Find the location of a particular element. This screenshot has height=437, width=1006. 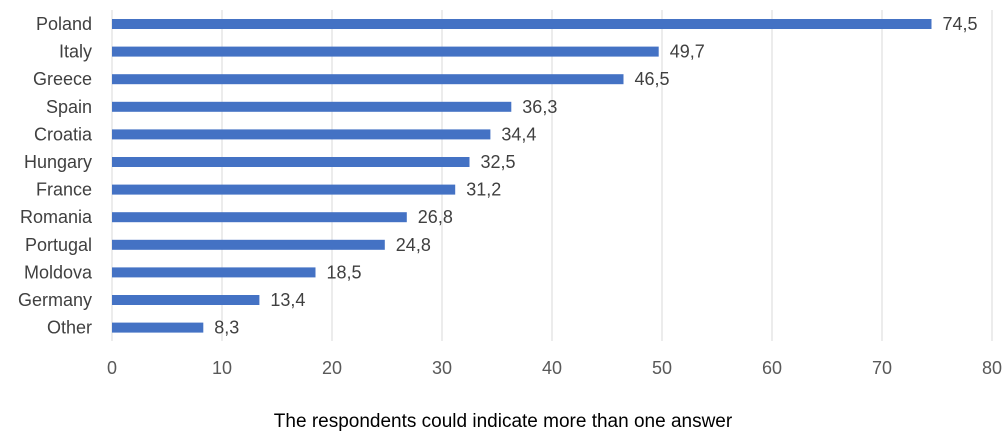

x-tick-label: 30 is located at coordinates (442, 368).